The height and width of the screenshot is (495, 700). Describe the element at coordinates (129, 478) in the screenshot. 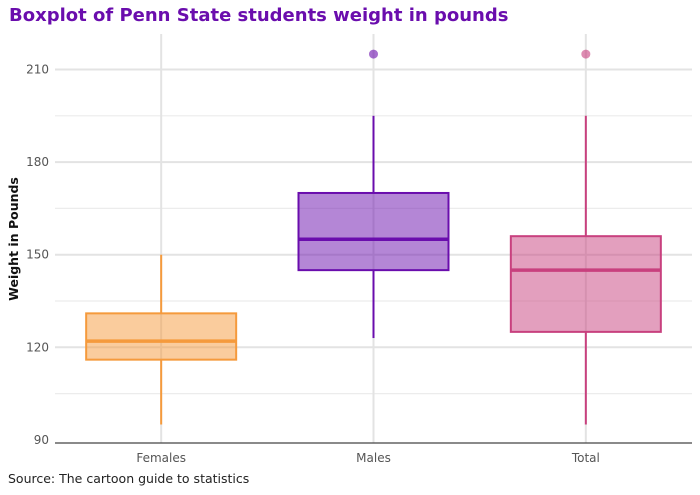

I see `chart-caption: Source: The cartoon guide to statistics` at that location.